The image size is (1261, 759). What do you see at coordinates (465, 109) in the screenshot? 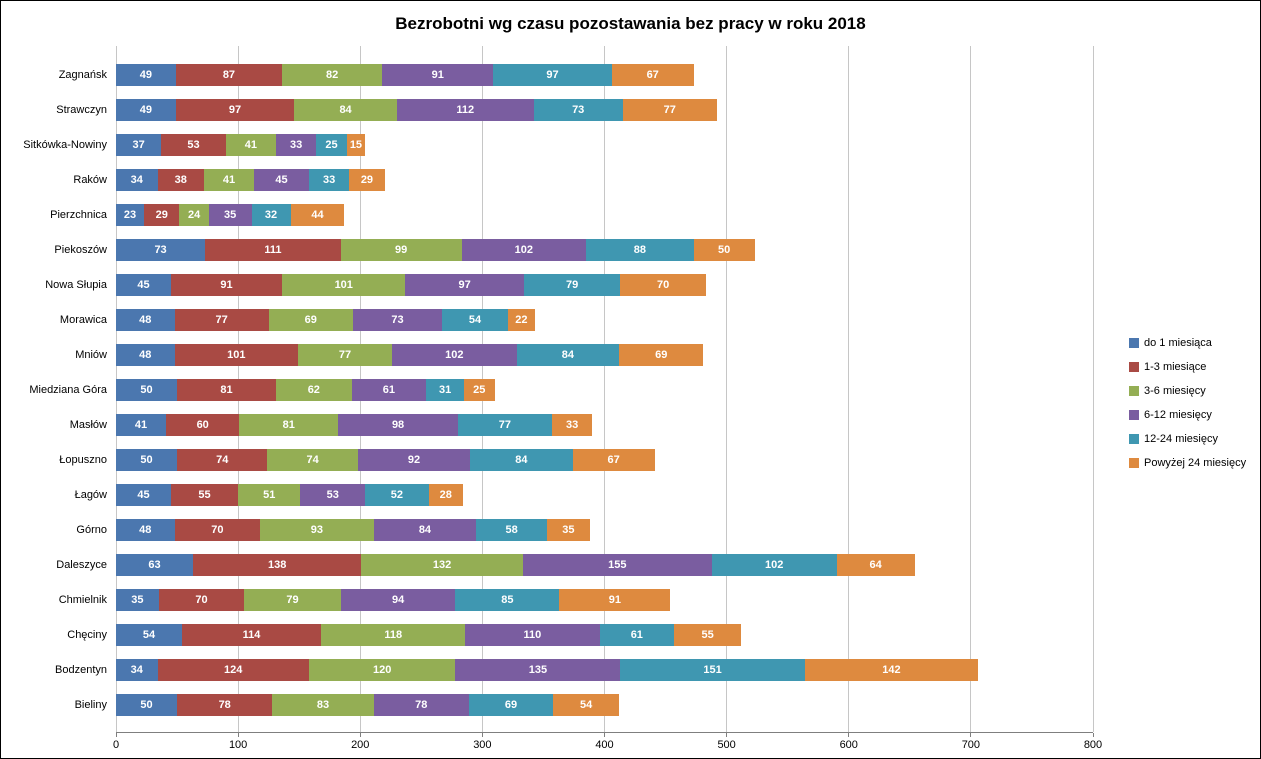
I see `bar-segment: 112` at bounding box center [465, 109].